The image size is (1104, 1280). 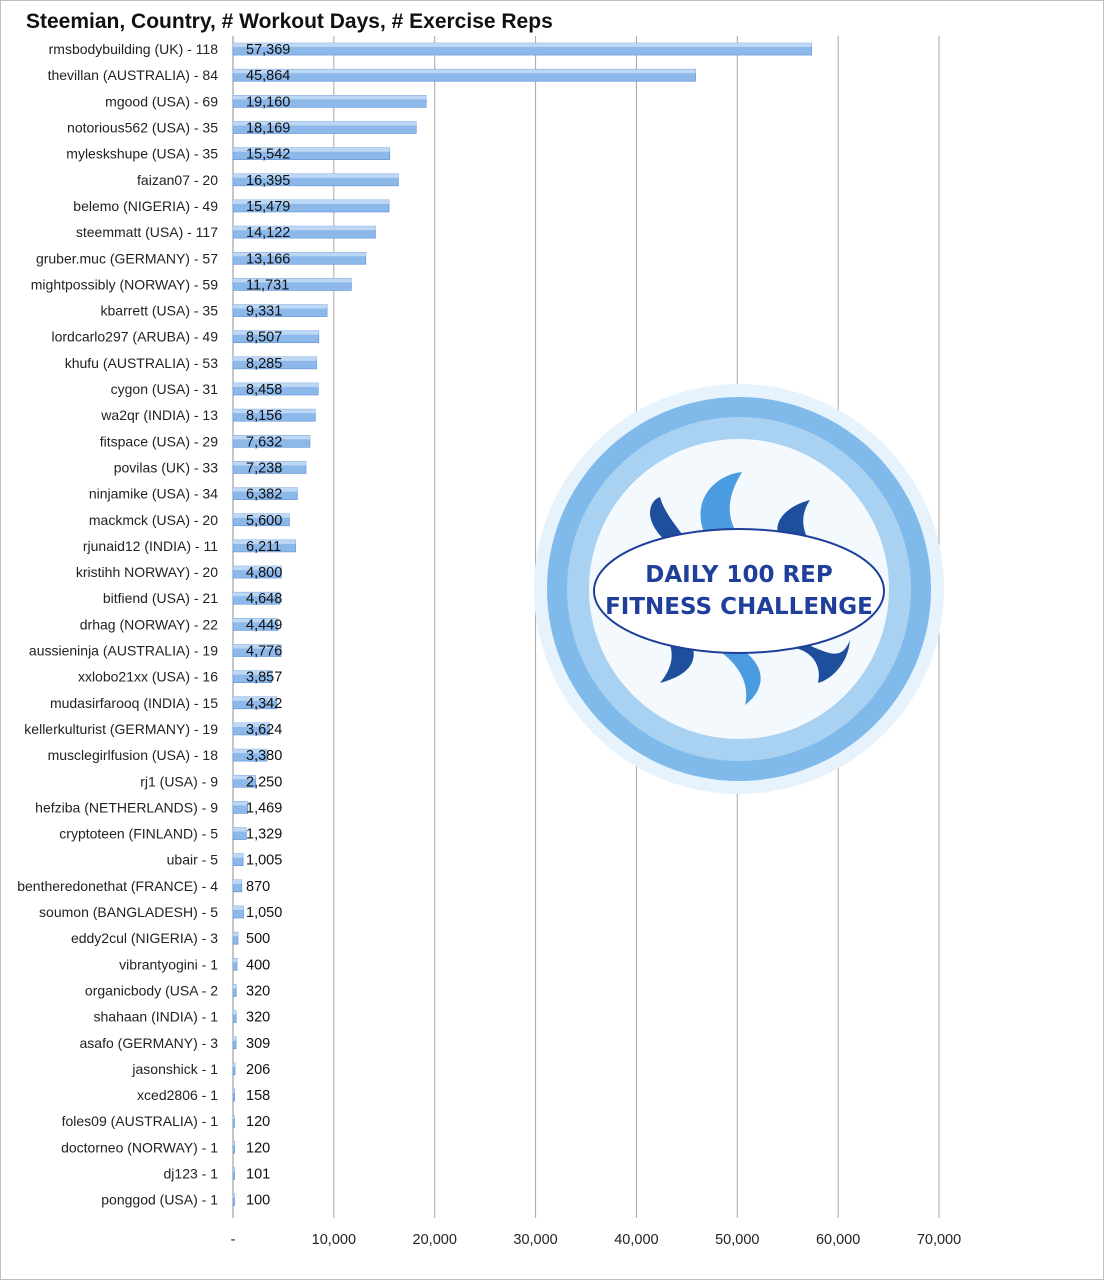 I want to click on x-tick-label: 70,000, so click(x=939, y=1240).